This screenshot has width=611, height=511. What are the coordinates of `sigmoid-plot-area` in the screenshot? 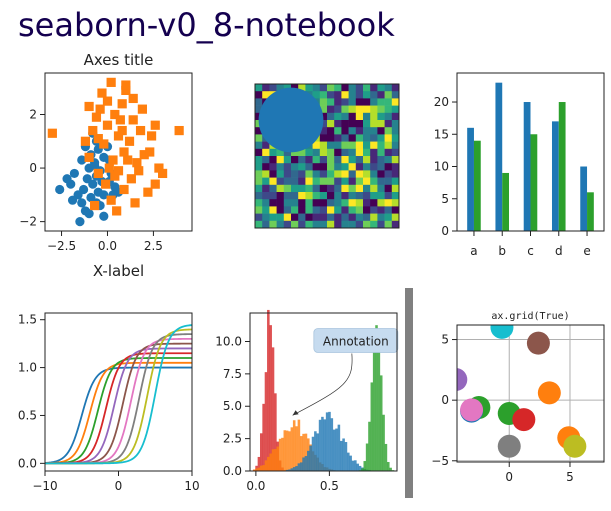 It's located at (118, 394).